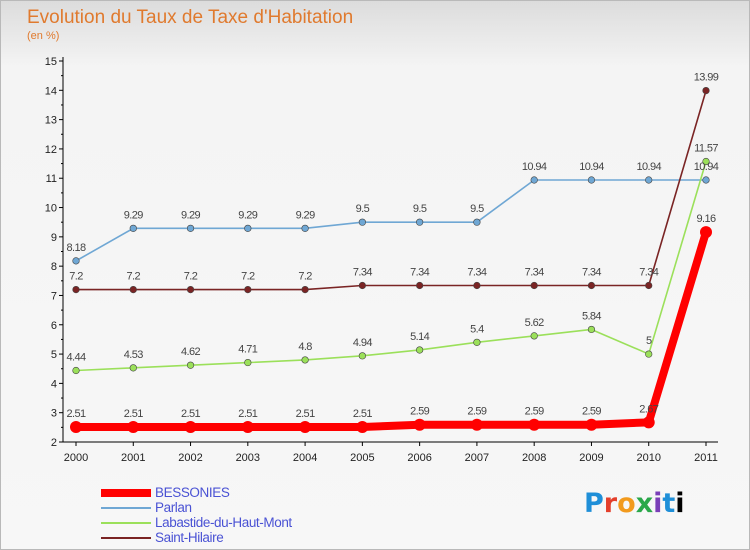  I want to click on legend-label: BESSONIES, so click(192, 492).